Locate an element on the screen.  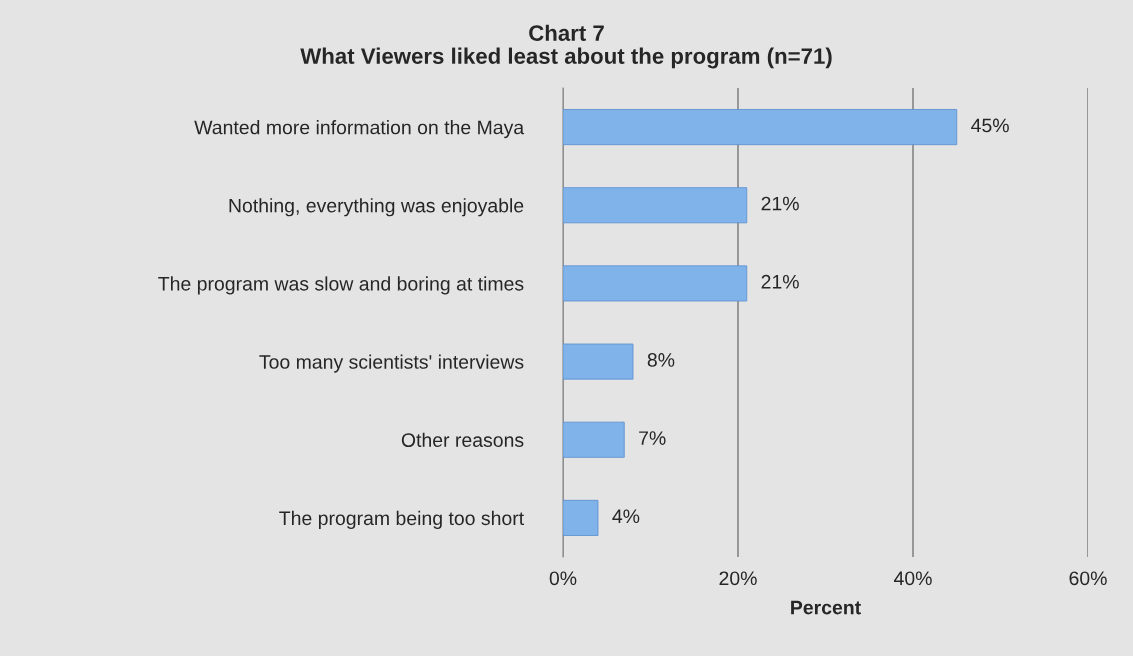
data-label: 8% is located at coordinates (661, 360).